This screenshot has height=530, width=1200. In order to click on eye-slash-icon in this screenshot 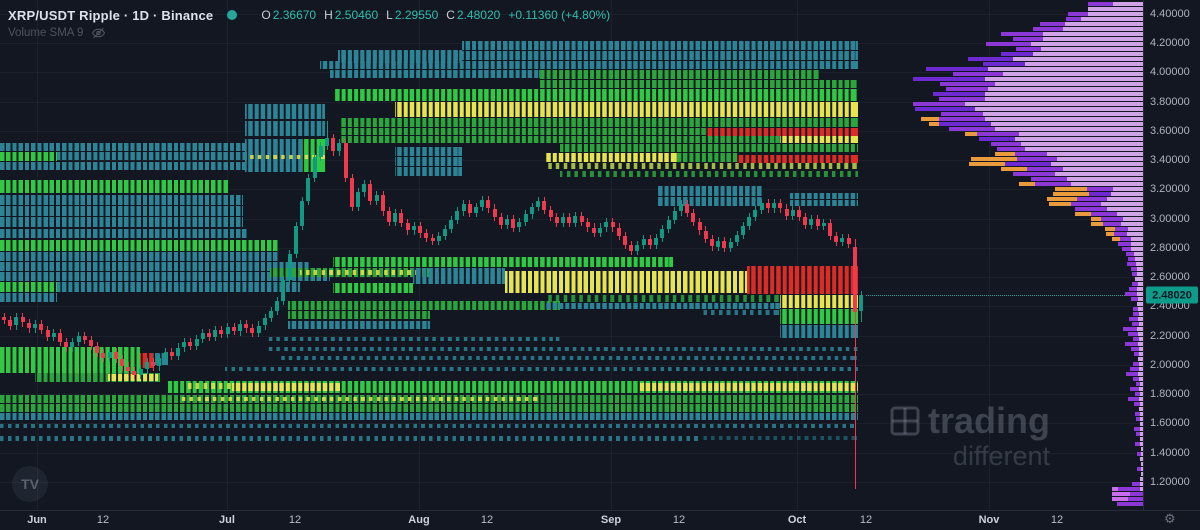, I will do `click(98, 33)`.